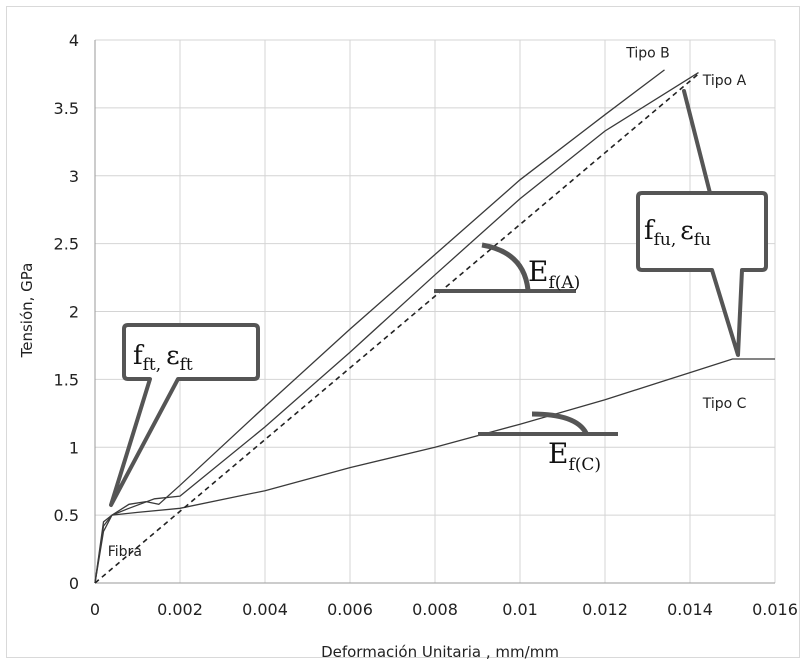 This screenshot has height=664, width=807. What do you see at coordinates (139, 356) in the screenshot?
I see `fft-main: f` at bounding box center [139, 356].